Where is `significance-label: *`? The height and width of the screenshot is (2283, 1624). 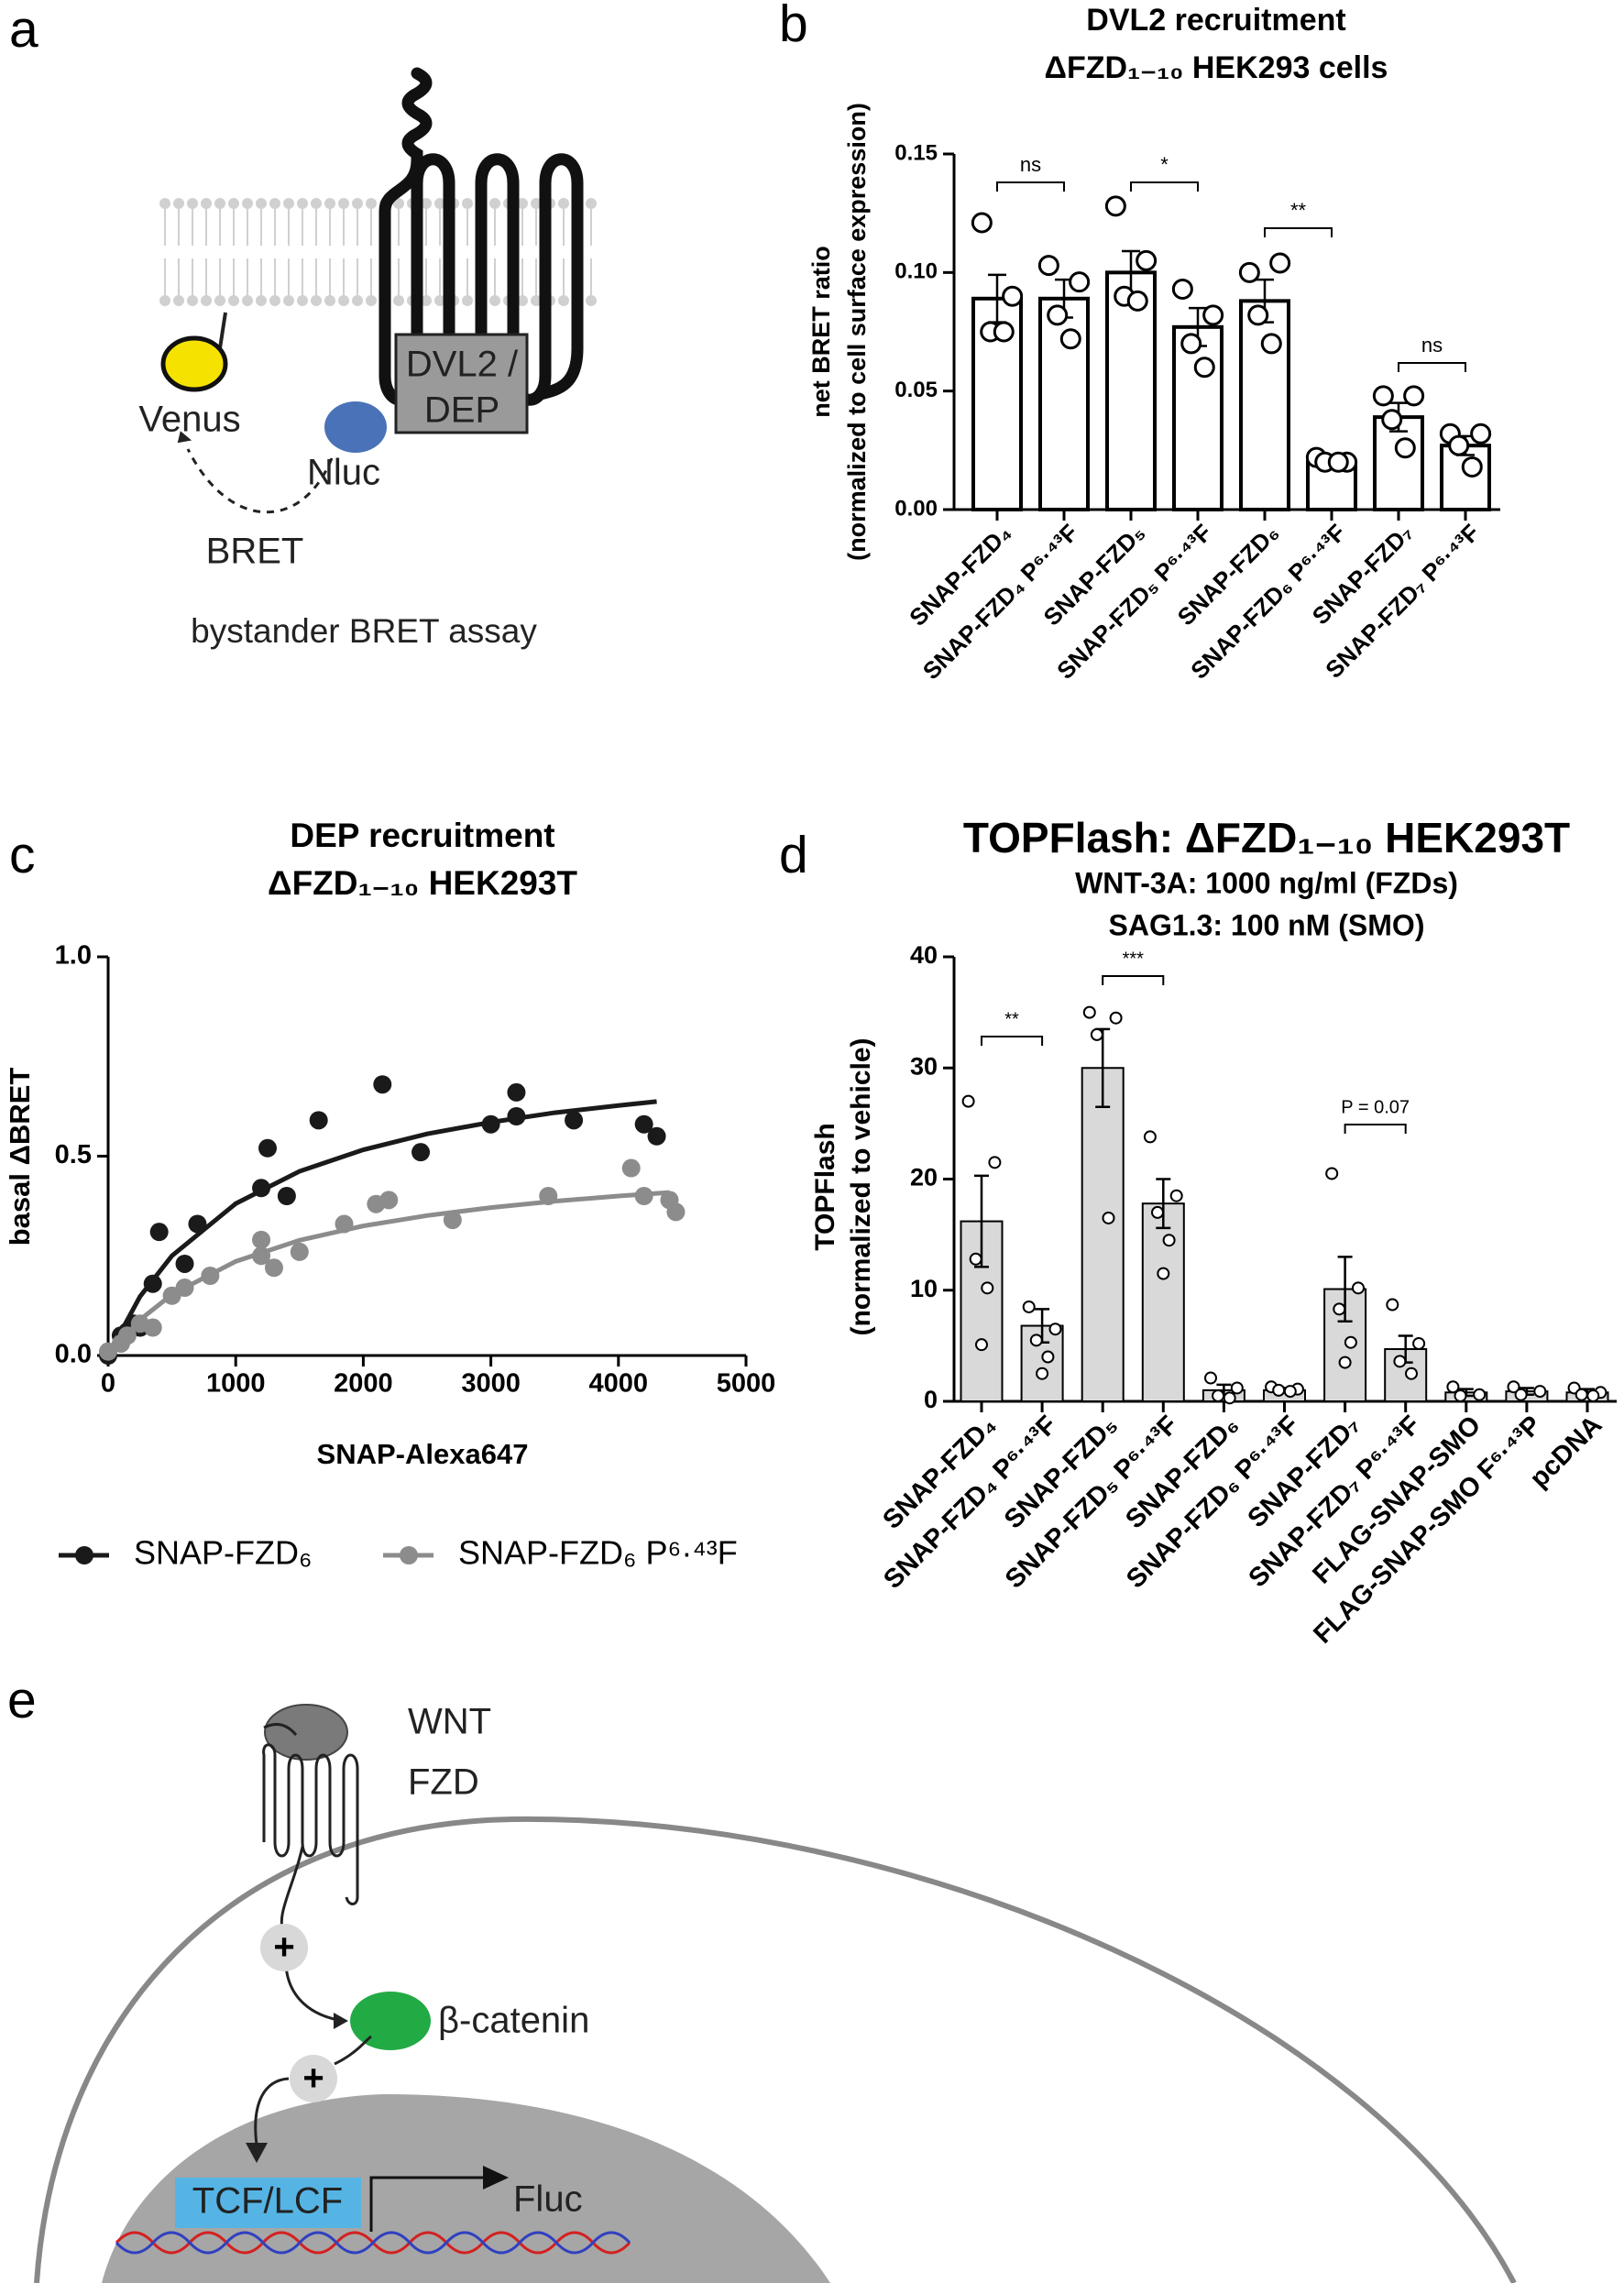
significance-label: * is located at coordinates (1164, 164).